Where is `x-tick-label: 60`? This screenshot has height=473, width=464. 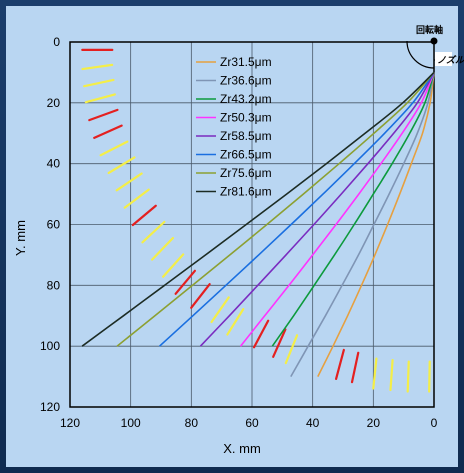 x-tick-label: 60 is located at coordinates (252, 423).